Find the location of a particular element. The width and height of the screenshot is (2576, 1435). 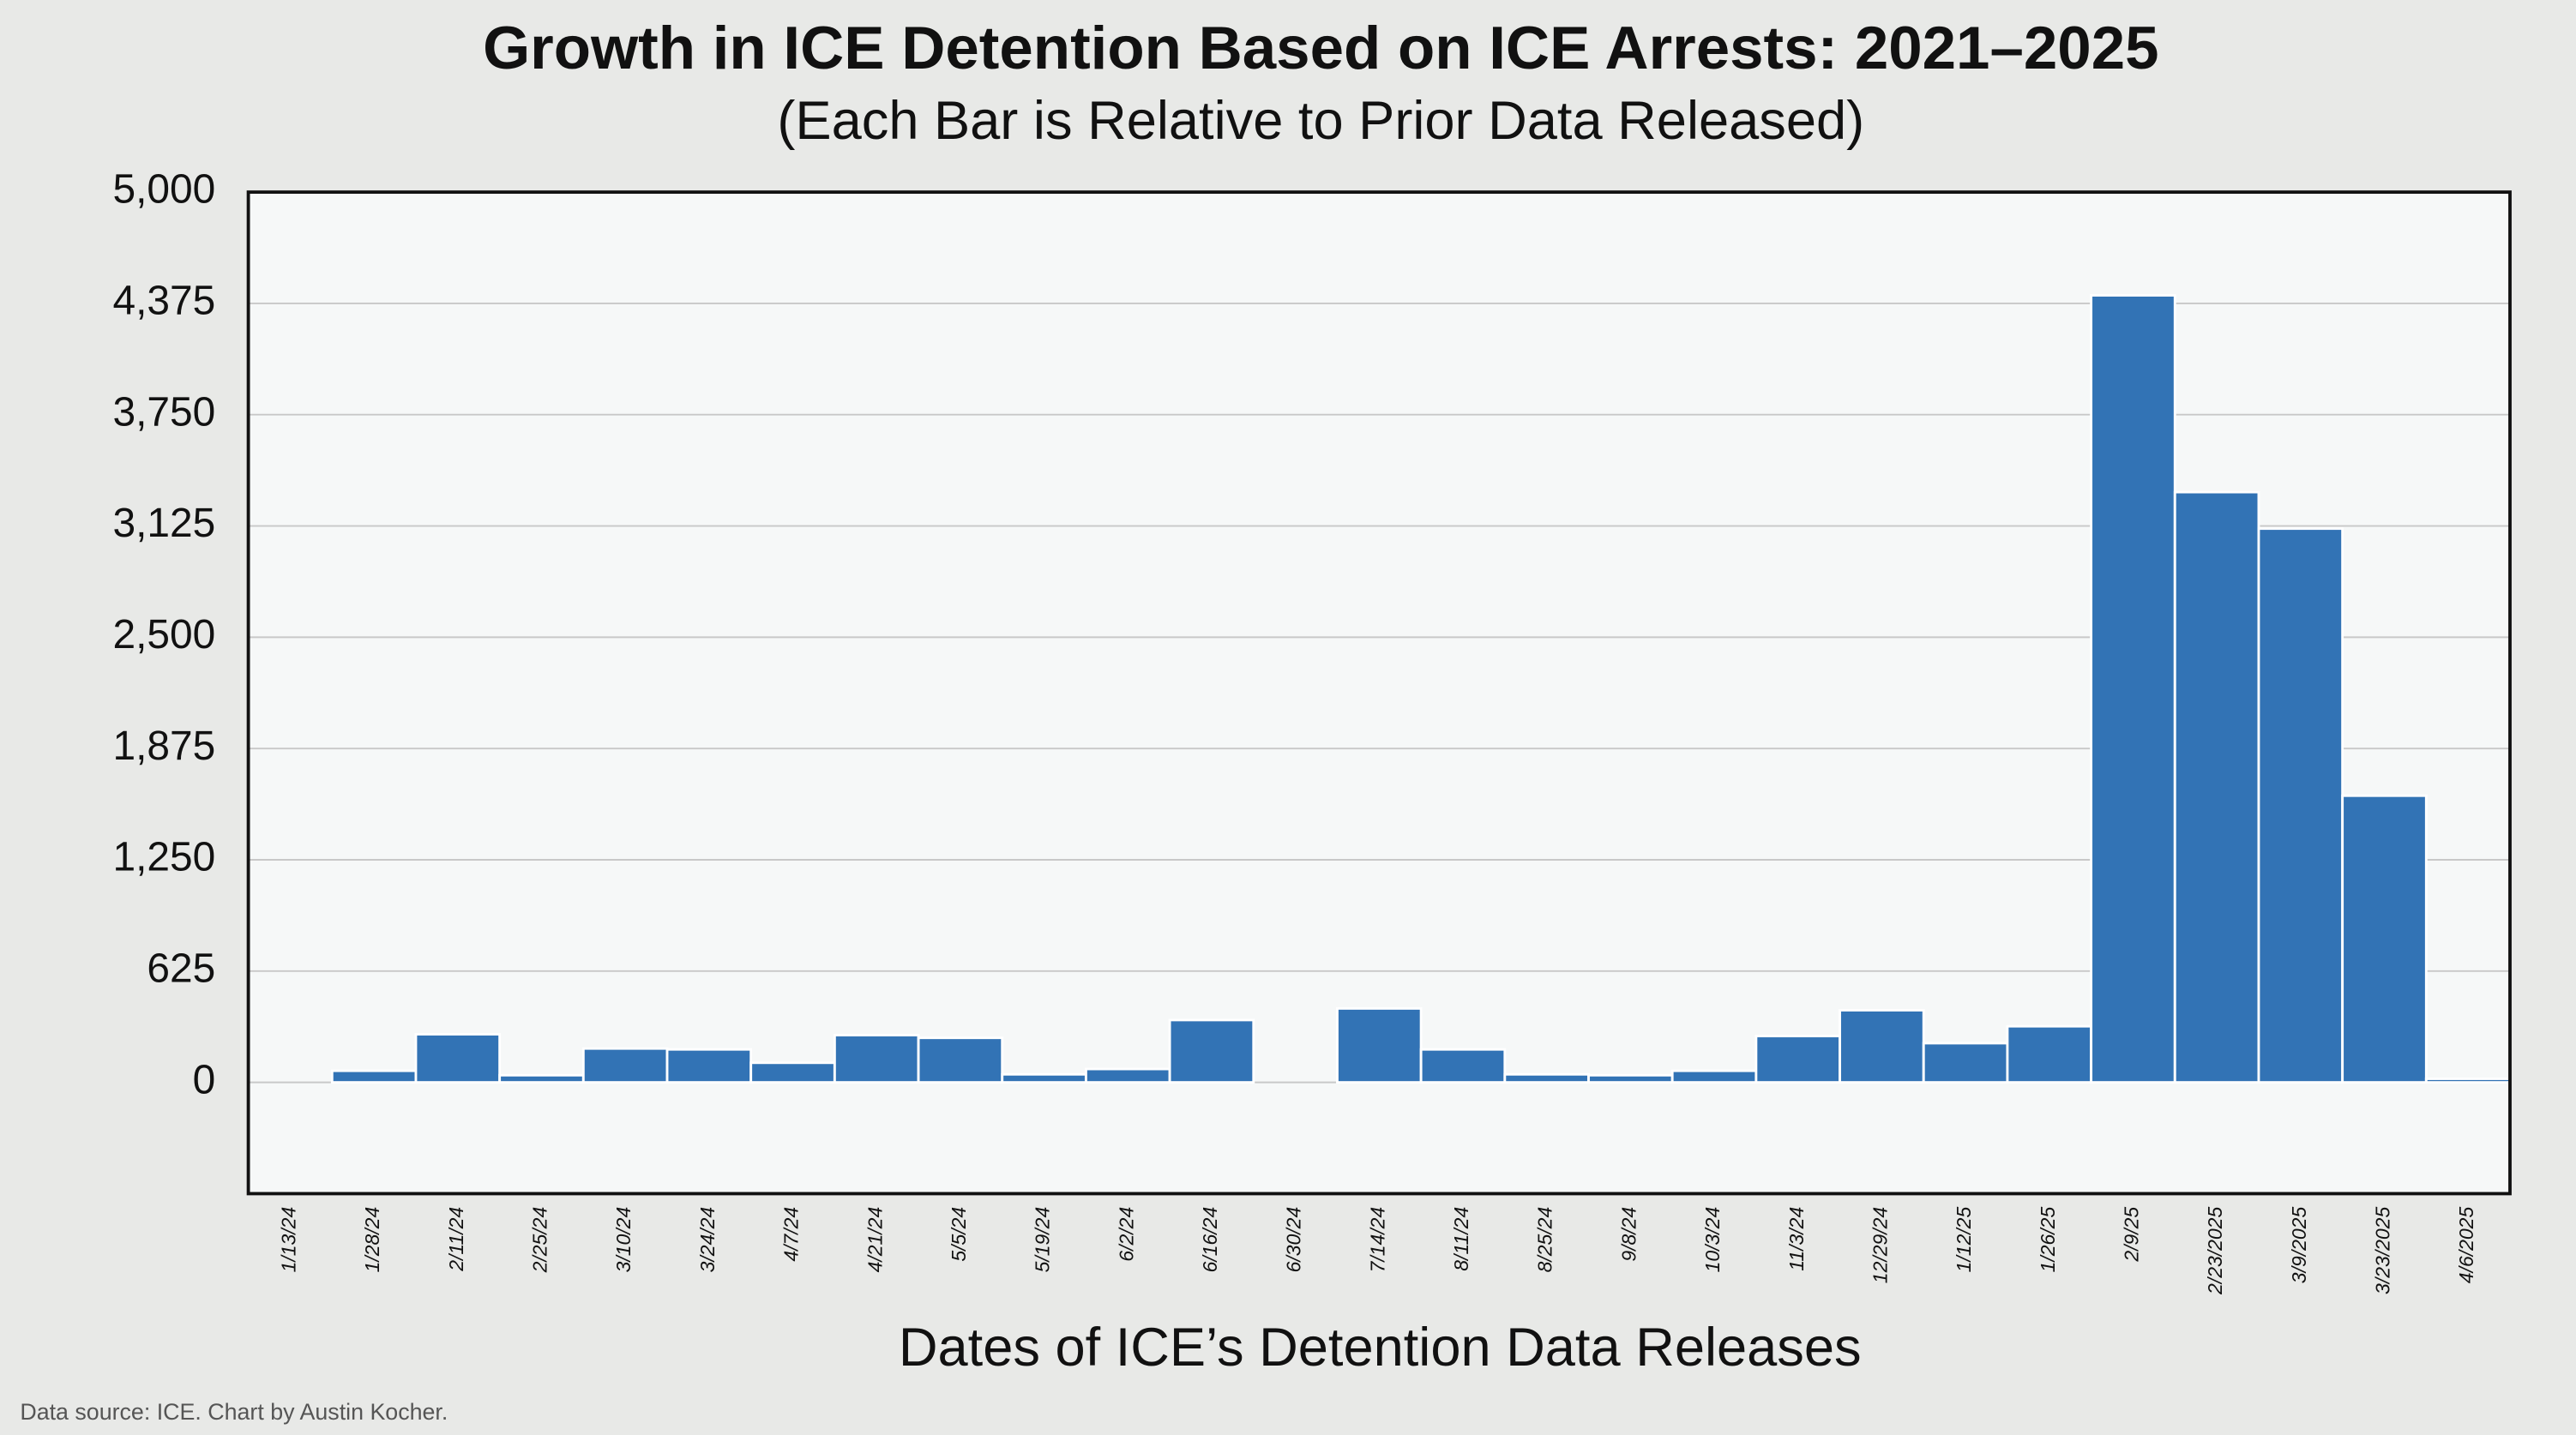

x-tick-label: 9/8/24 is located at coordinates (1628, 1234).